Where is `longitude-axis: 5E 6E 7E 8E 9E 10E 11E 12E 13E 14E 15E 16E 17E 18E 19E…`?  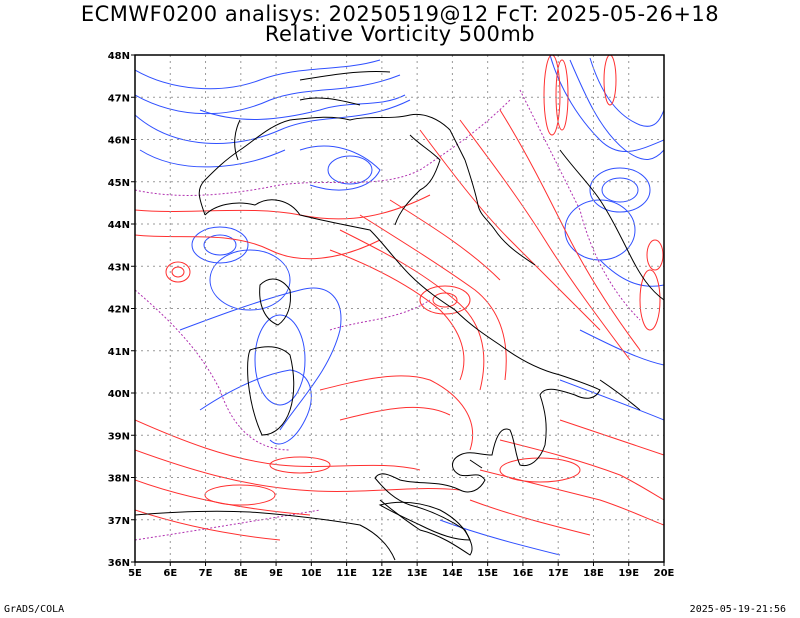 longitude-axis: 5E 6E 7E 8E 9E 10E 11E 12E 13E 14E 15E 16E 17E 18E 19E… is located at coordinates (401, 570).